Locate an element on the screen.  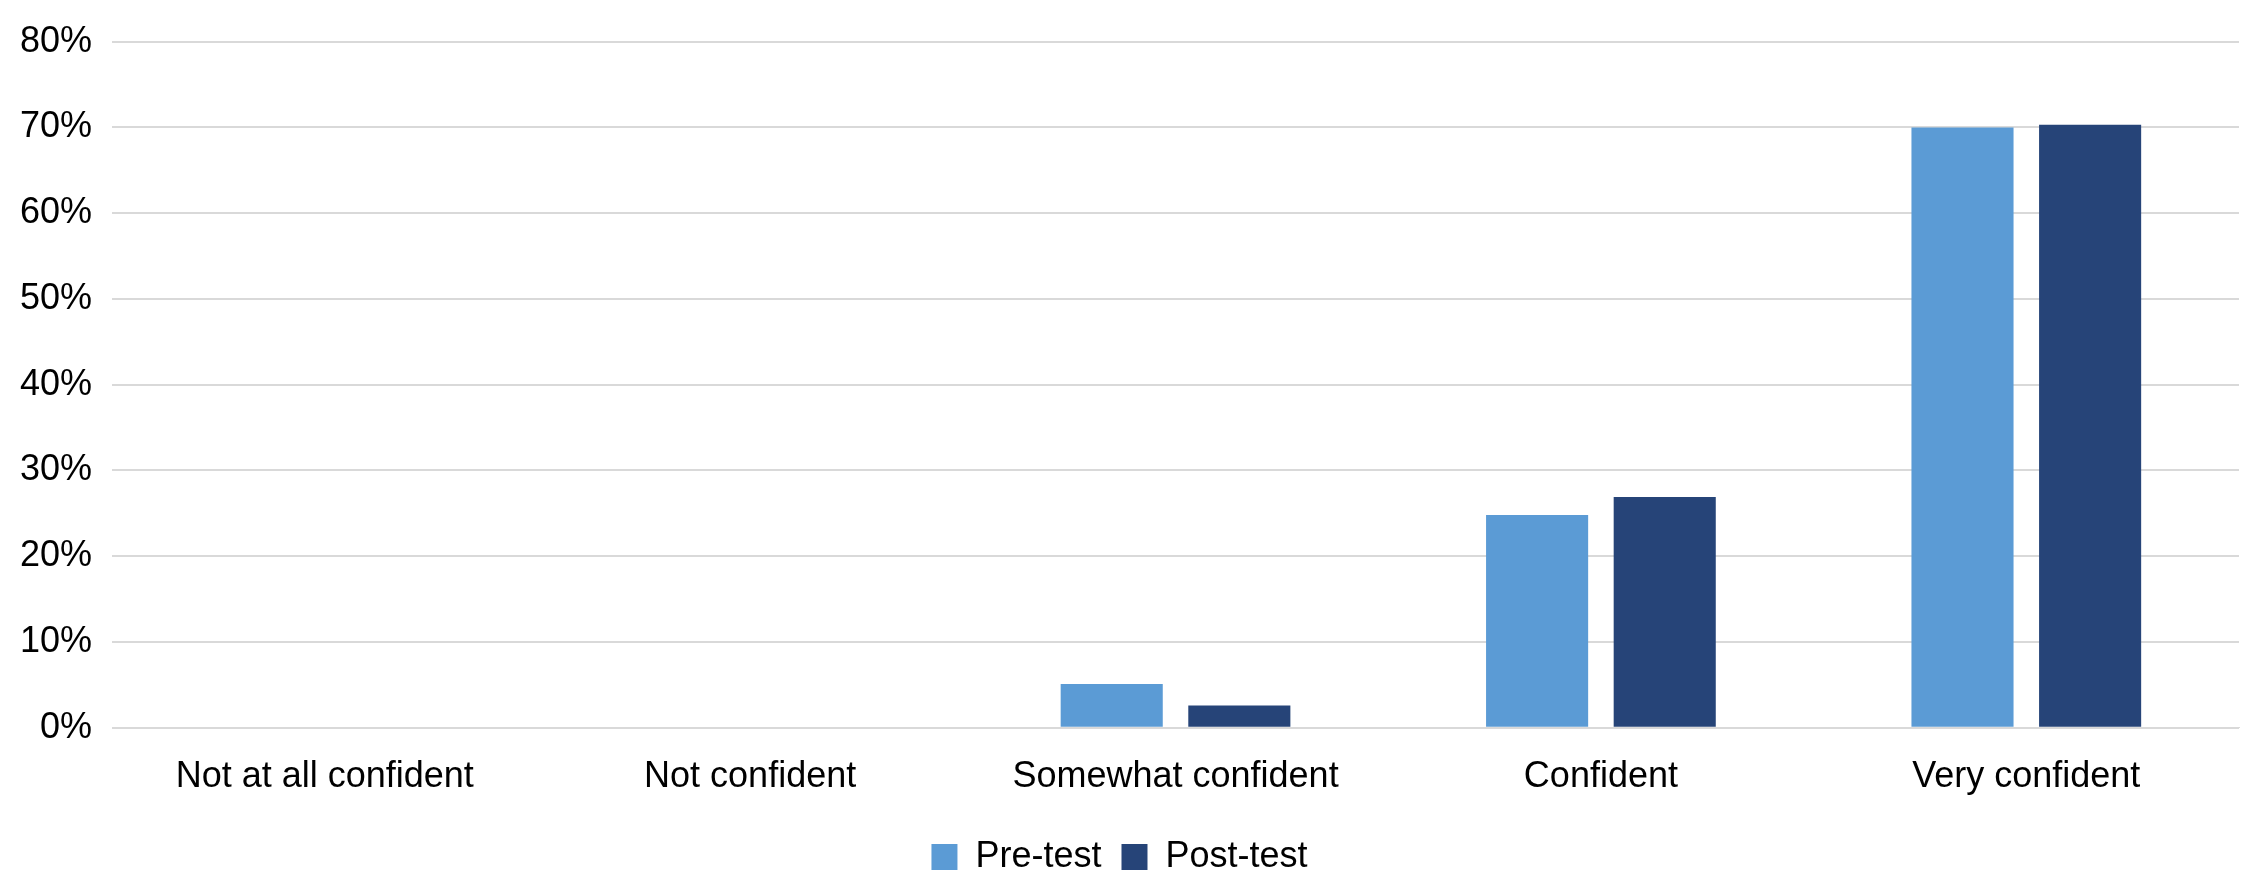
y-tick-label: 80% is located at coordinates (56, 39).